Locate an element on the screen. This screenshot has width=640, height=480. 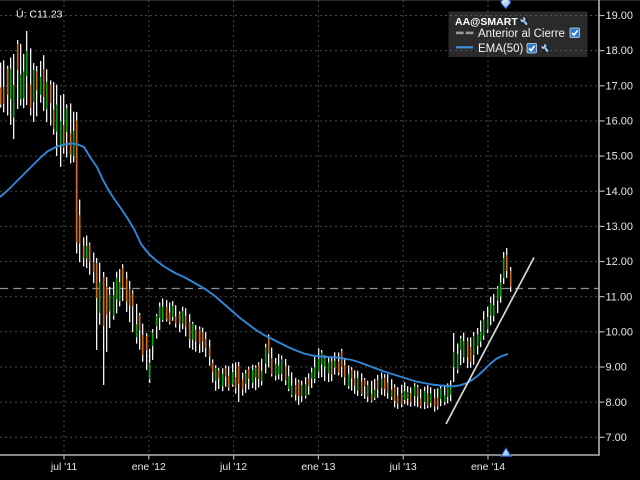
svg-text: Ú: C11.23 is located at coordinates (39, 14).